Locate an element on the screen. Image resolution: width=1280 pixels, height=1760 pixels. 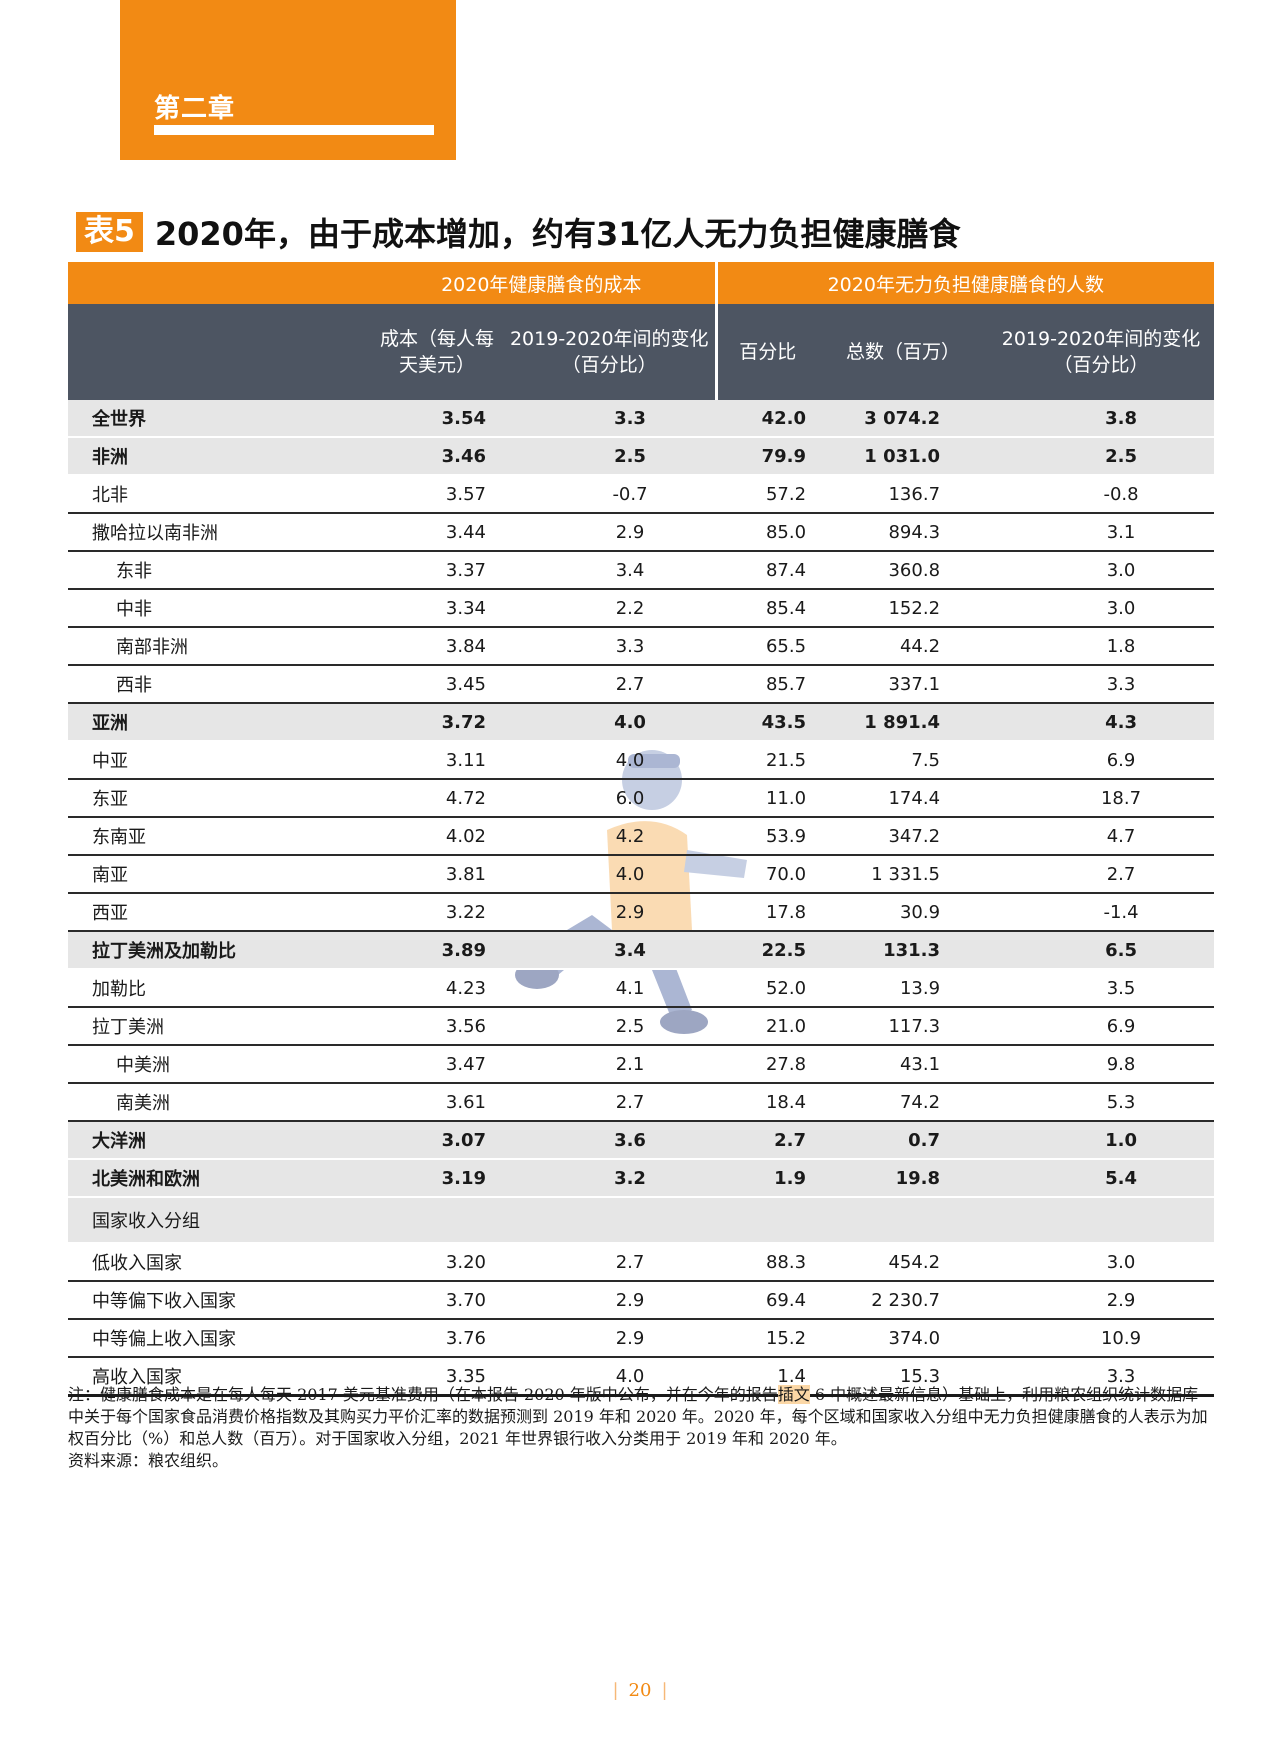
source-text: 资料来源：粮农组织。 is located at coordinates (148, 1460).